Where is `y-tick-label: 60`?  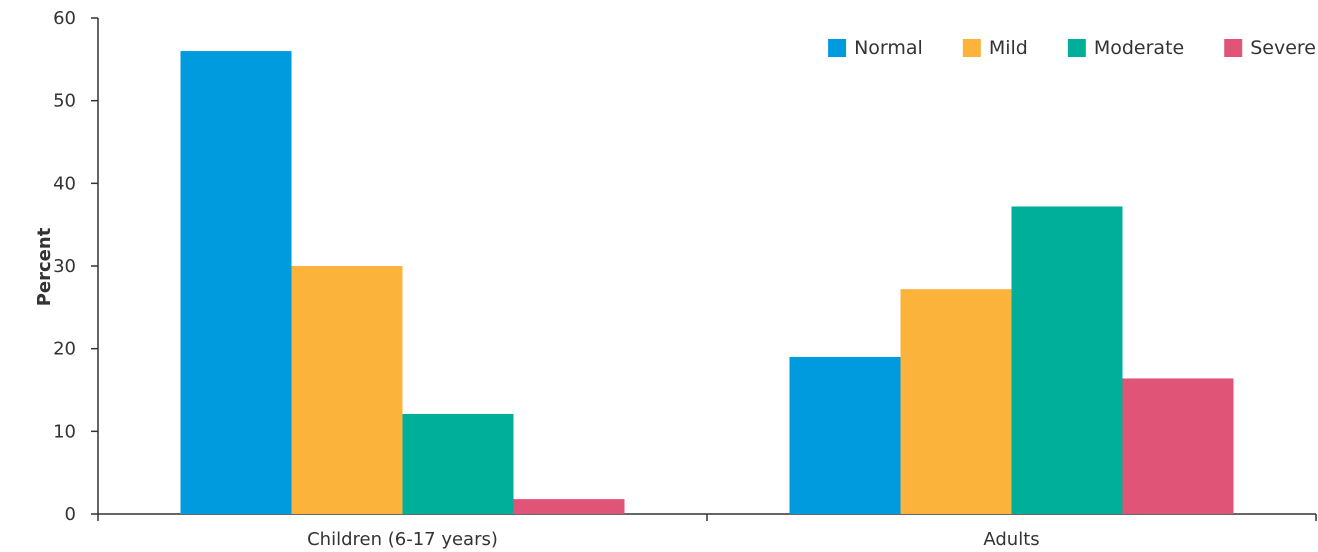 y-tick-label: 60 is located at coordinates (64, 18).